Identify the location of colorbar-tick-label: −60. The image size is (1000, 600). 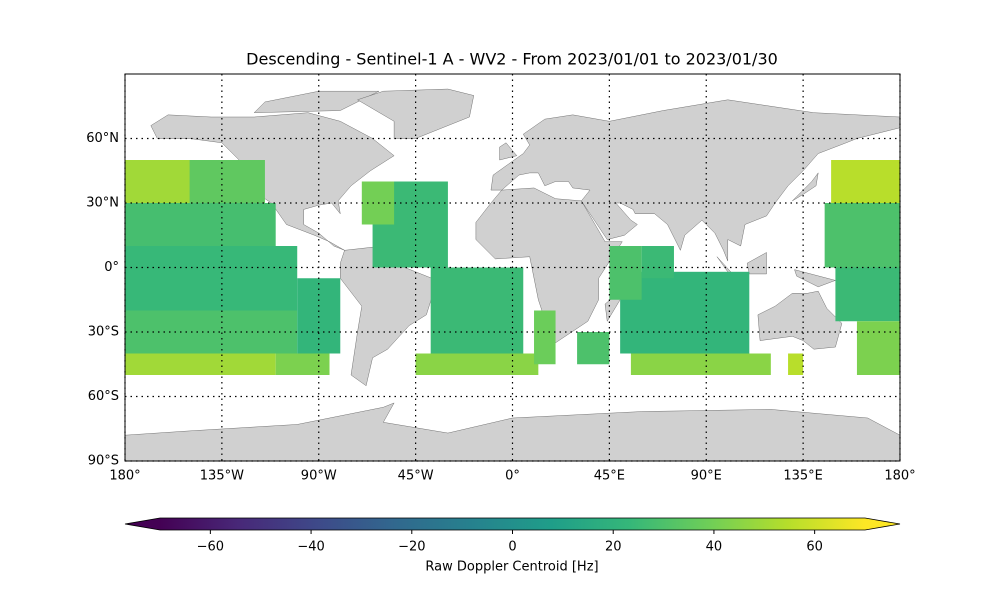
(210, 547).